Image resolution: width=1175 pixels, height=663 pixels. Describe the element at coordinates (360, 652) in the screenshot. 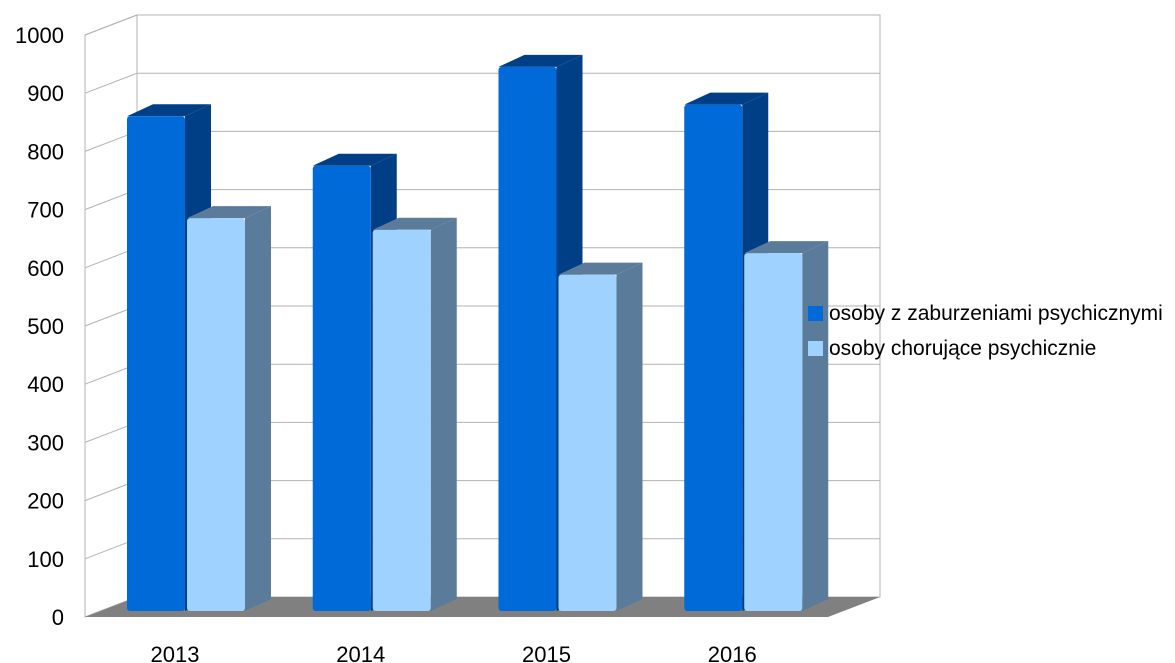

I see `x-tick-label: 2014` at that location.